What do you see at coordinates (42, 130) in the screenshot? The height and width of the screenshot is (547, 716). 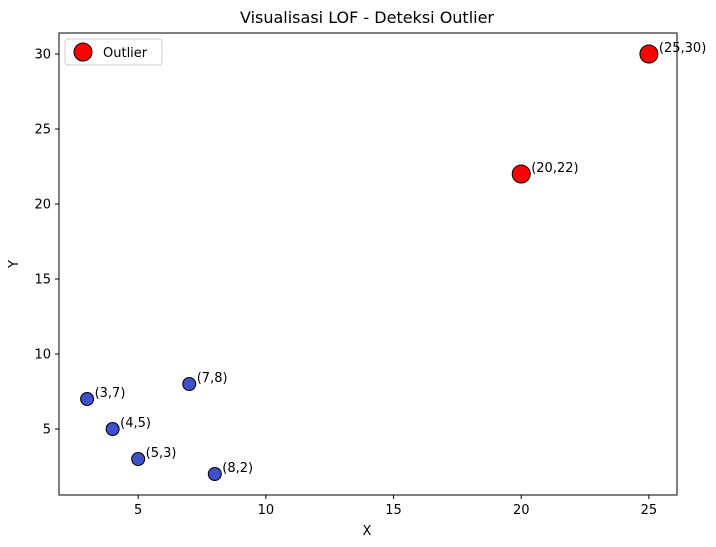 I see `y-tick-label: 25` at bounding box center [42, 130].